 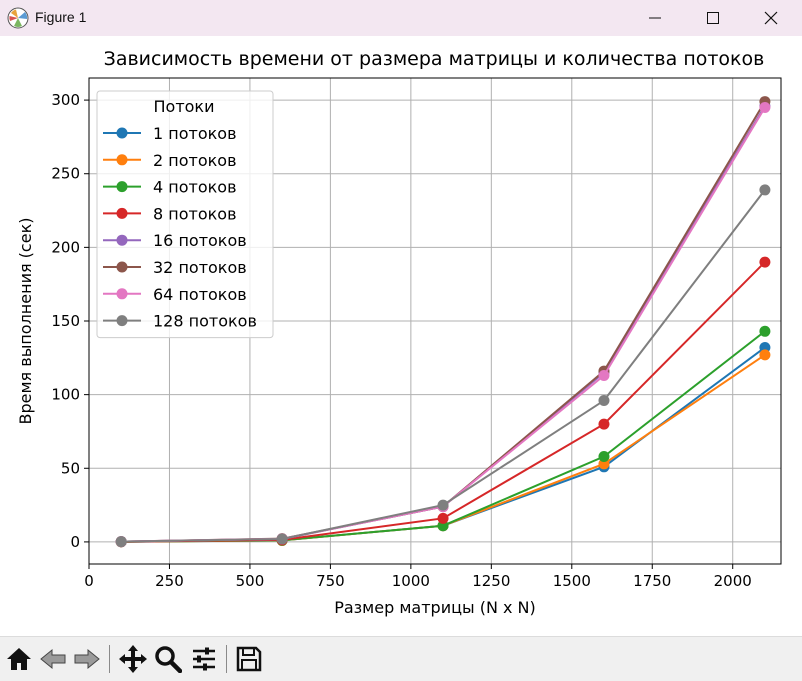 I want to click on close-button, so click(x=771, y=18).